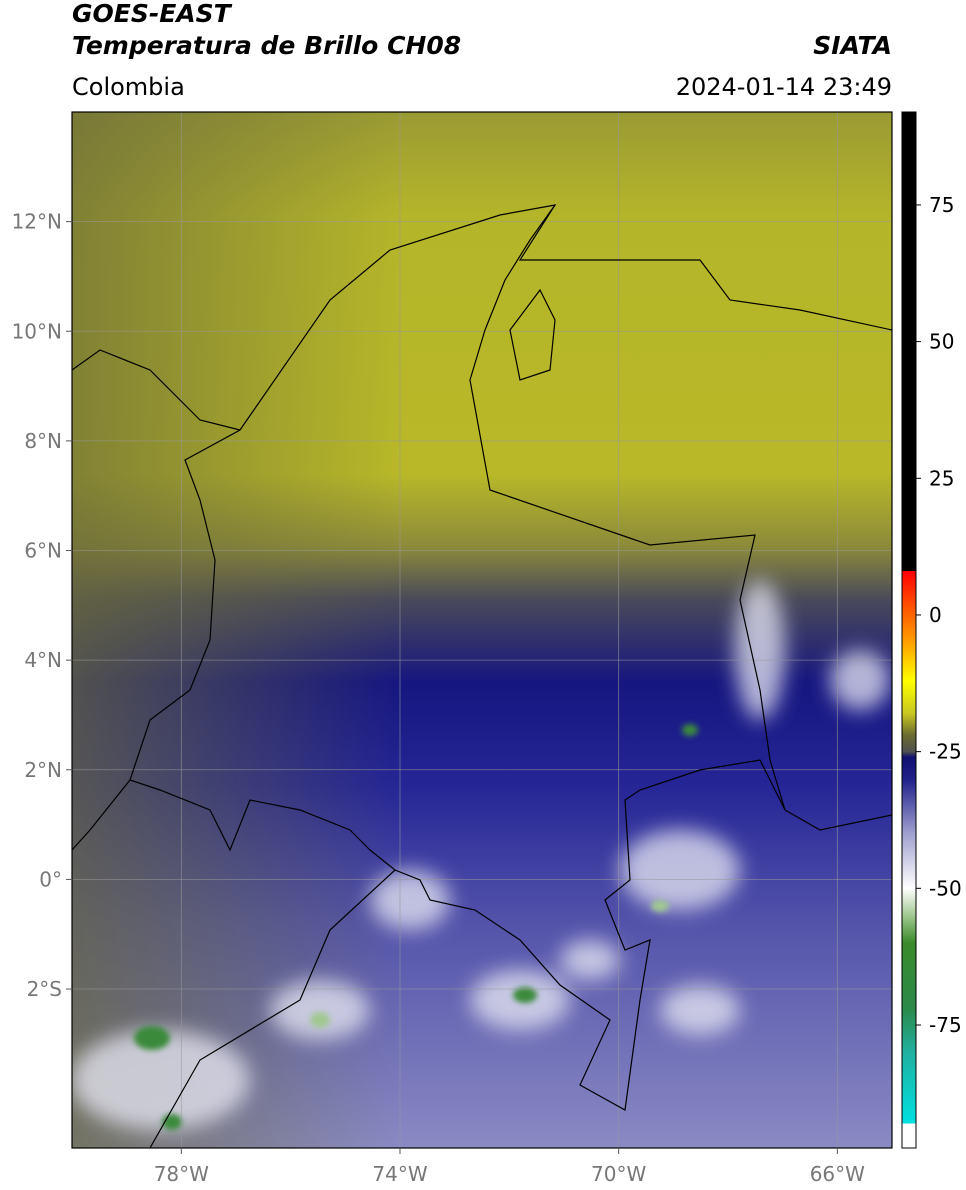 The width and height of the screenshot is (966, 1190). I want to click on x-tick-label: 78°W, so click(181, 1174).